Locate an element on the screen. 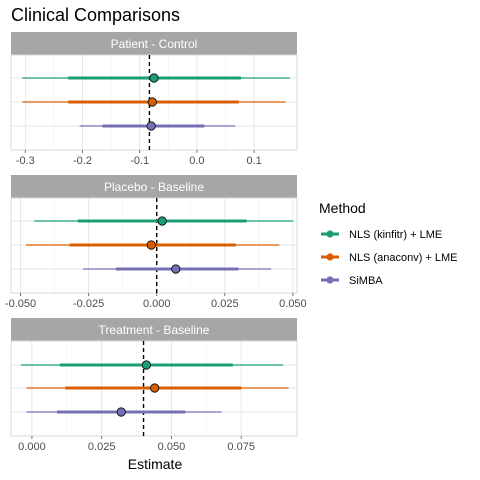 This screenshot has width=480, height=480. x-tick-label: -0.025 is located at coordinates (88, 304).